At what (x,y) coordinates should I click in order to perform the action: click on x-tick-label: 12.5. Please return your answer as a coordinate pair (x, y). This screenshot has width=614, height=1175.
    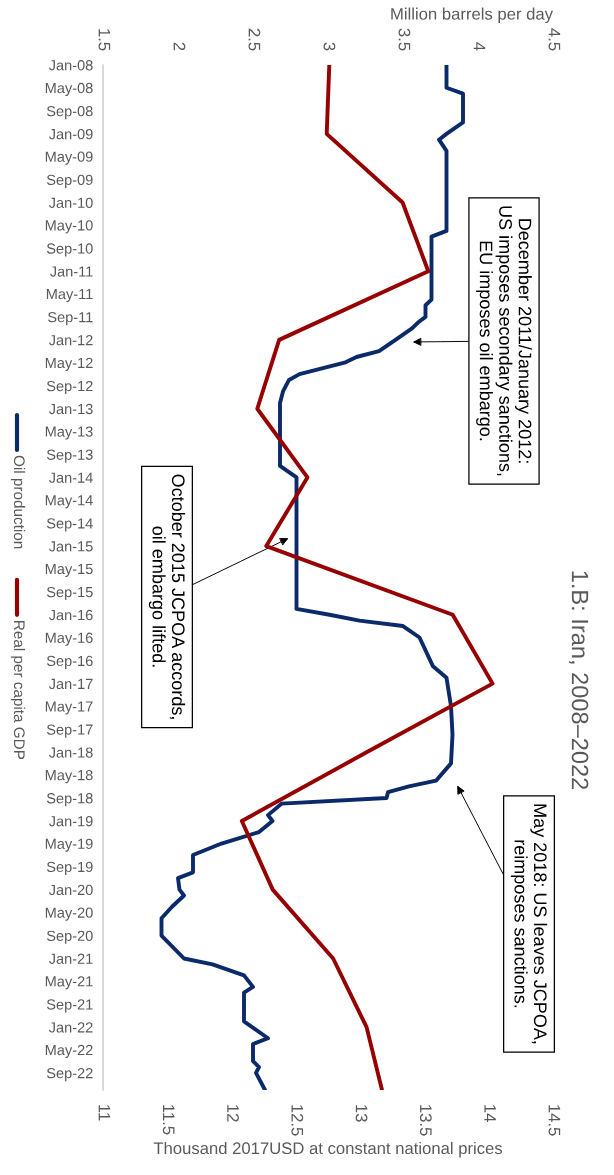
    Looking at the image, I should click on (297, 1120).